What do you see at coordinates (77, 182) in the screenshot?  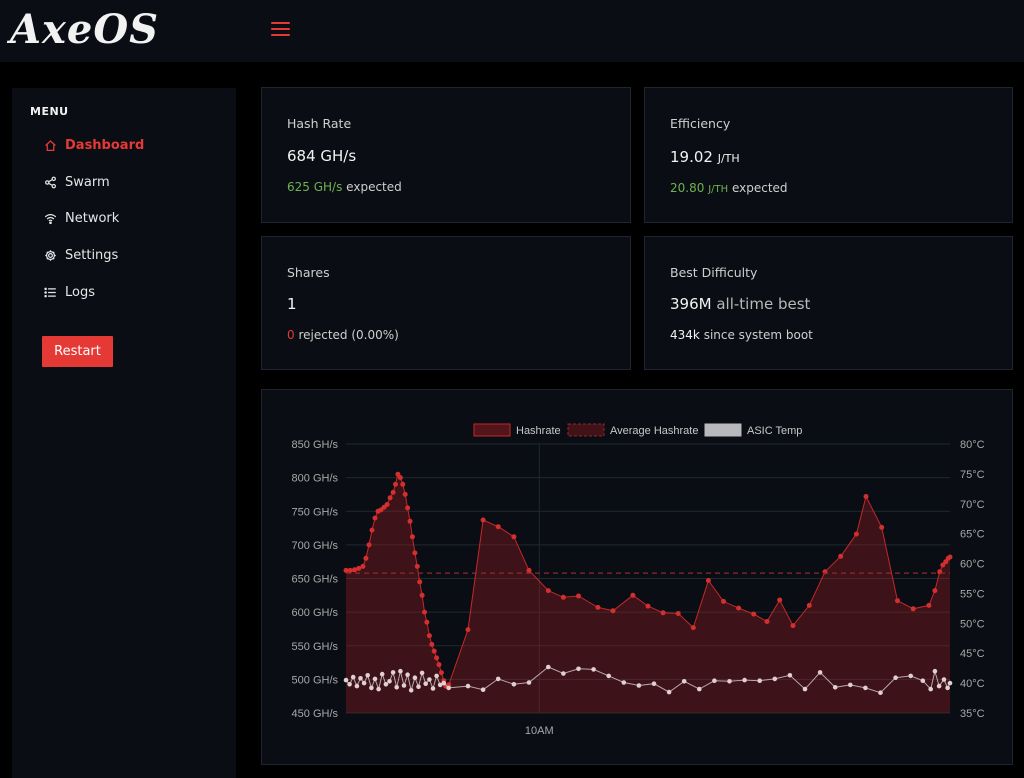 I see `sidebar-item-swarm: Swarm` at bounding box center [77, 182].